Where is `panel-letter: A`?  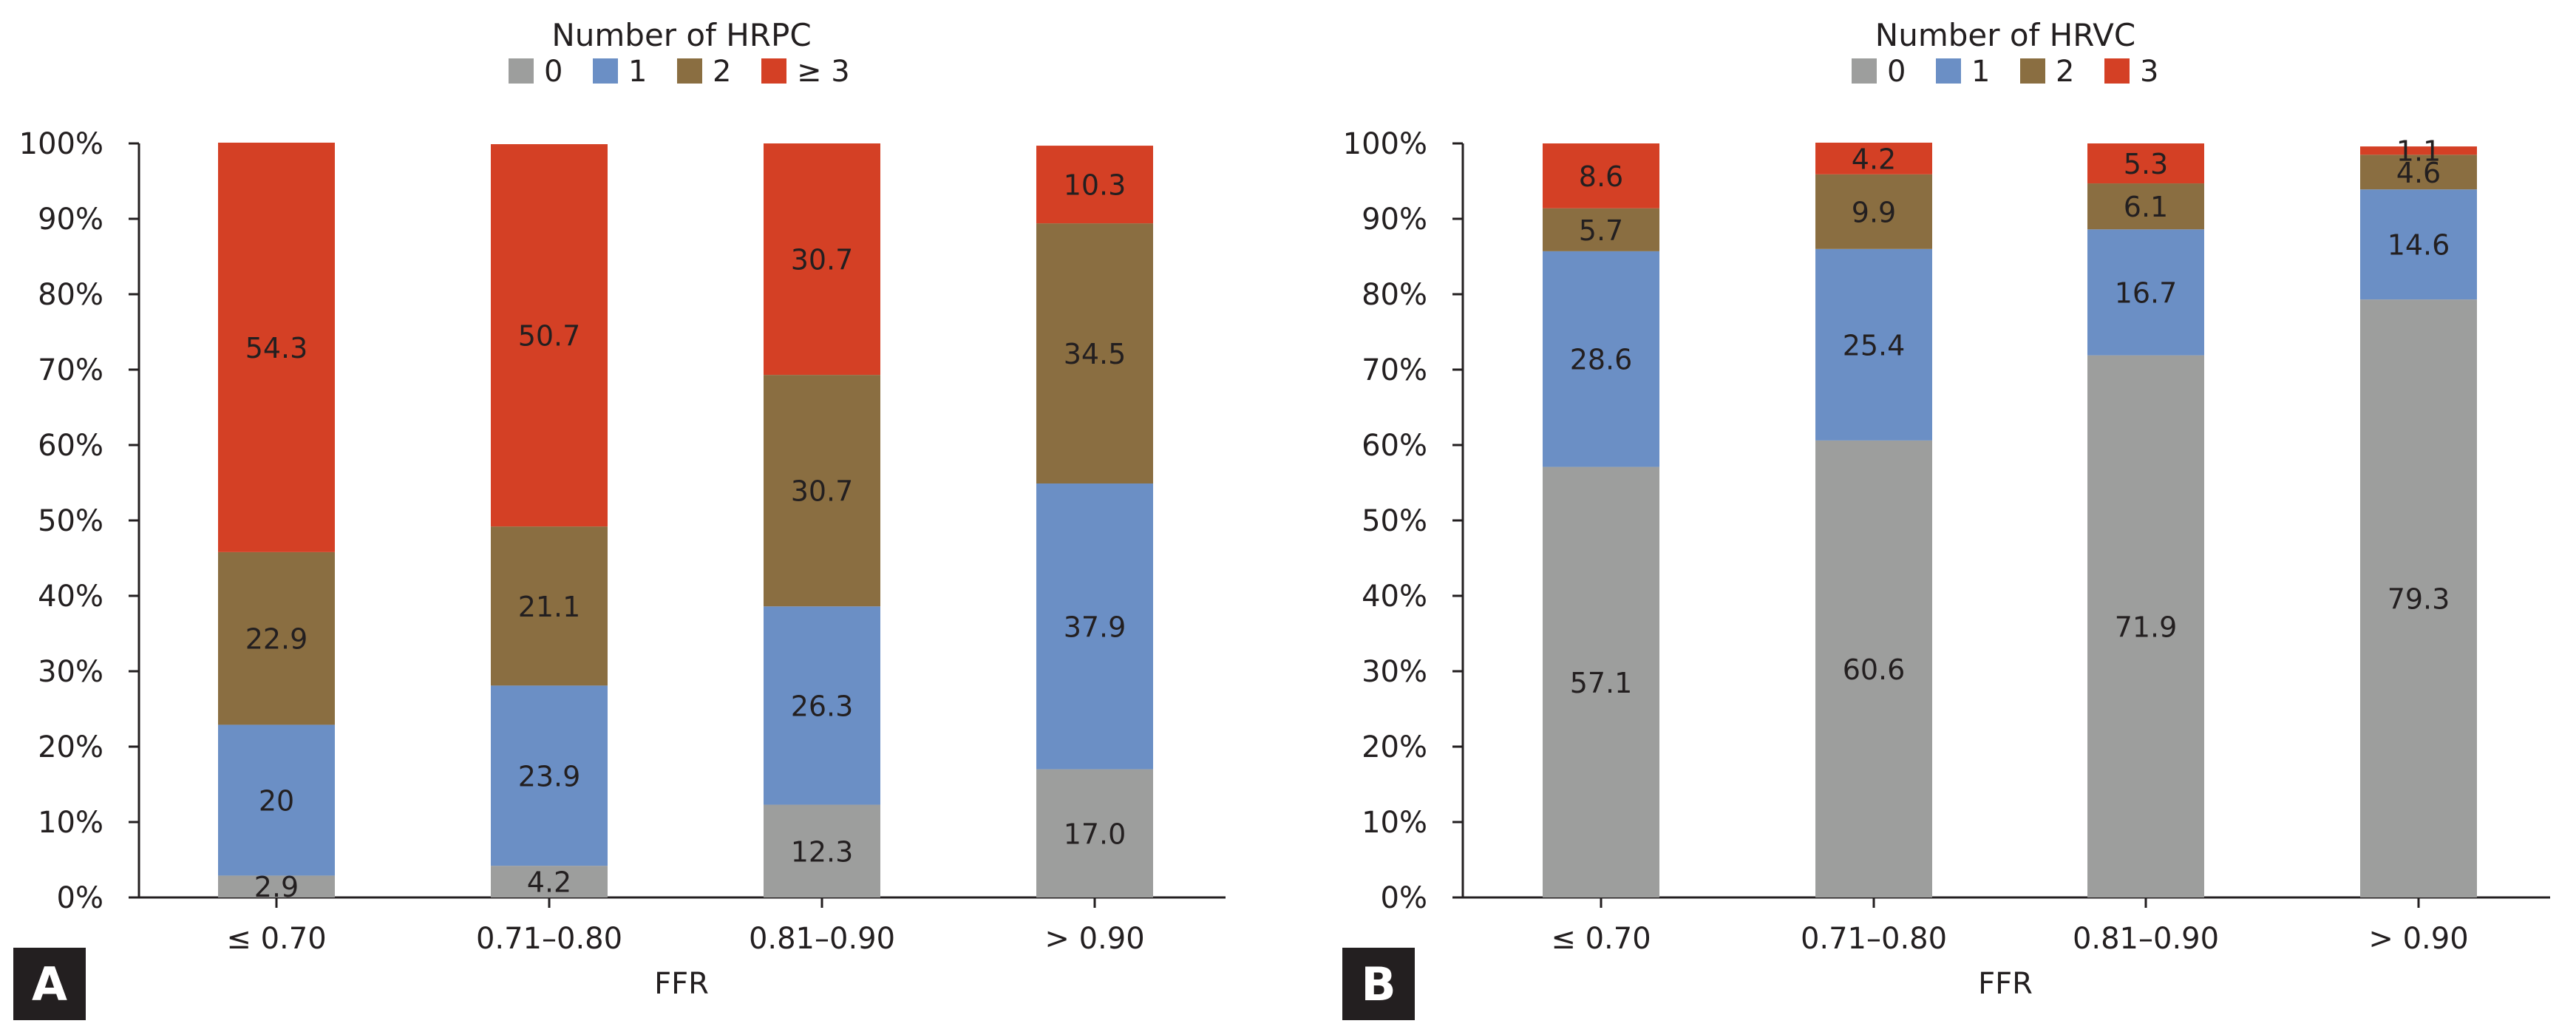 panel-letter: A is located at coordinates (49, 984).